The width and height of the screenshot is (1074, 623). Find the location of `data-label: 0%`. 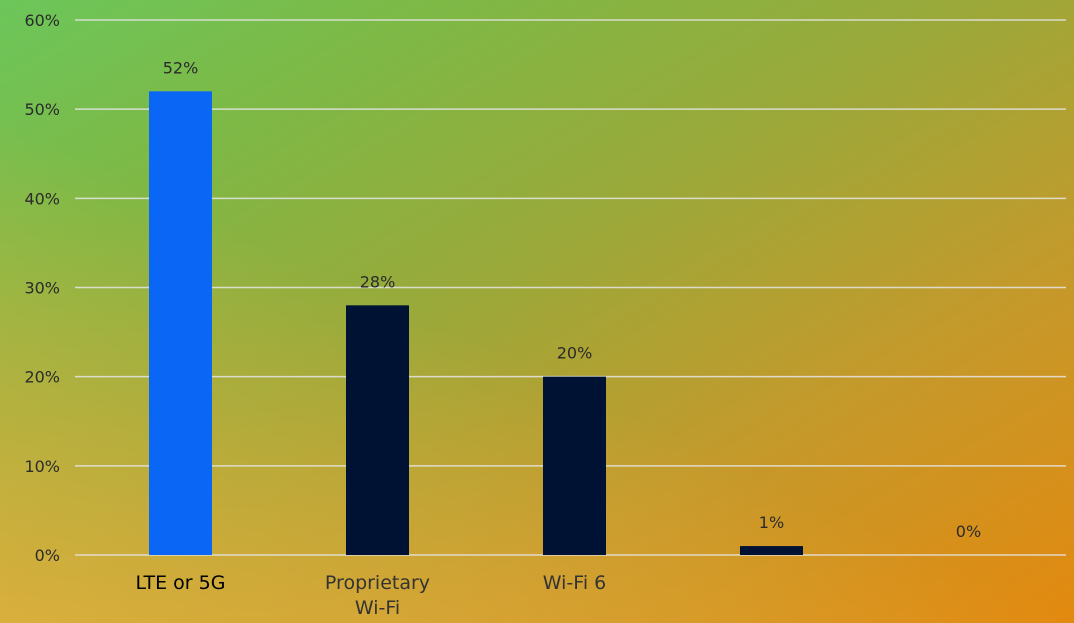

data-label: 0% is located at coordinates (968, 531).